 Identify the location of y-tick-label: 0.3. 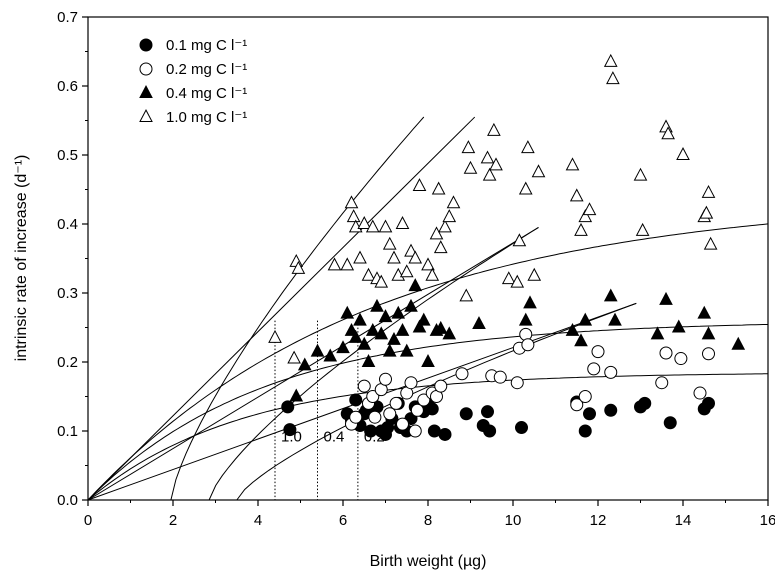
(67, 293).